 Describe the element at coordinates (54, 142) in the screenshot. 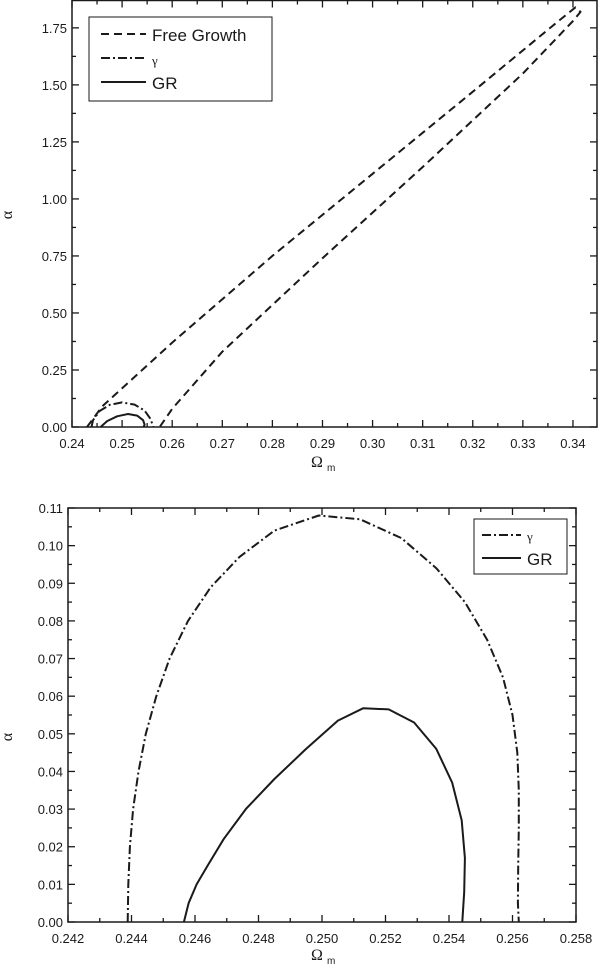

I see `y-tick-label: 1.25` at that location.